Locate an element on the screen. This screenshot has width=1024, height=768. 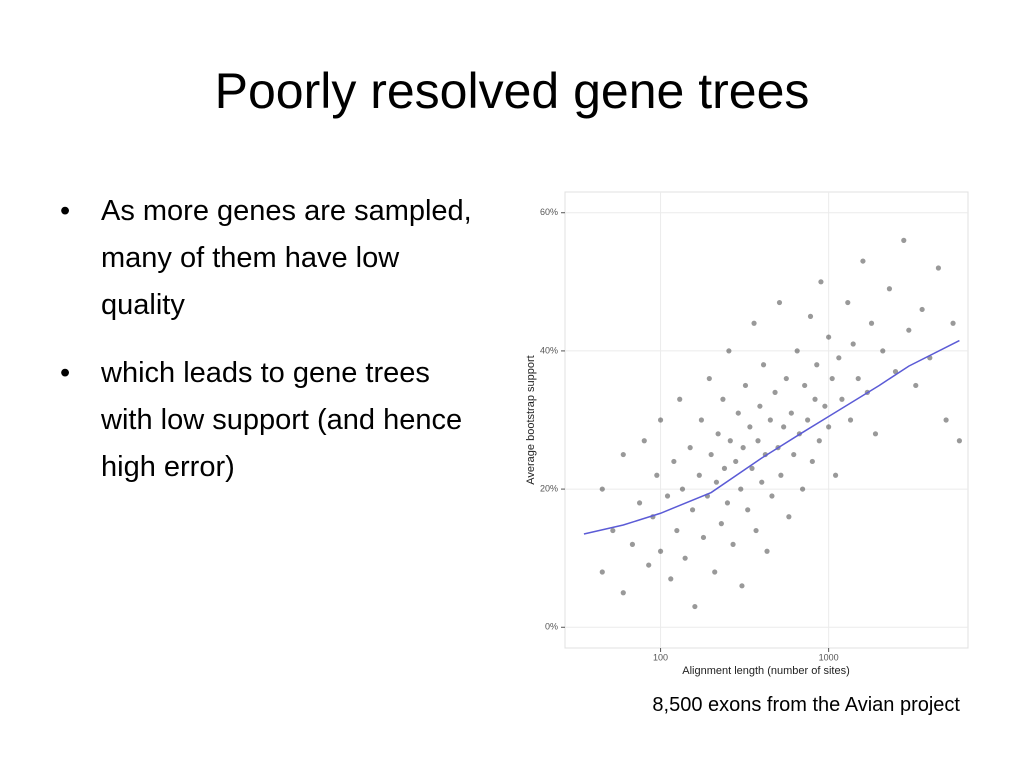
y-tick-label: 60% is located at coordinates (549, 212).